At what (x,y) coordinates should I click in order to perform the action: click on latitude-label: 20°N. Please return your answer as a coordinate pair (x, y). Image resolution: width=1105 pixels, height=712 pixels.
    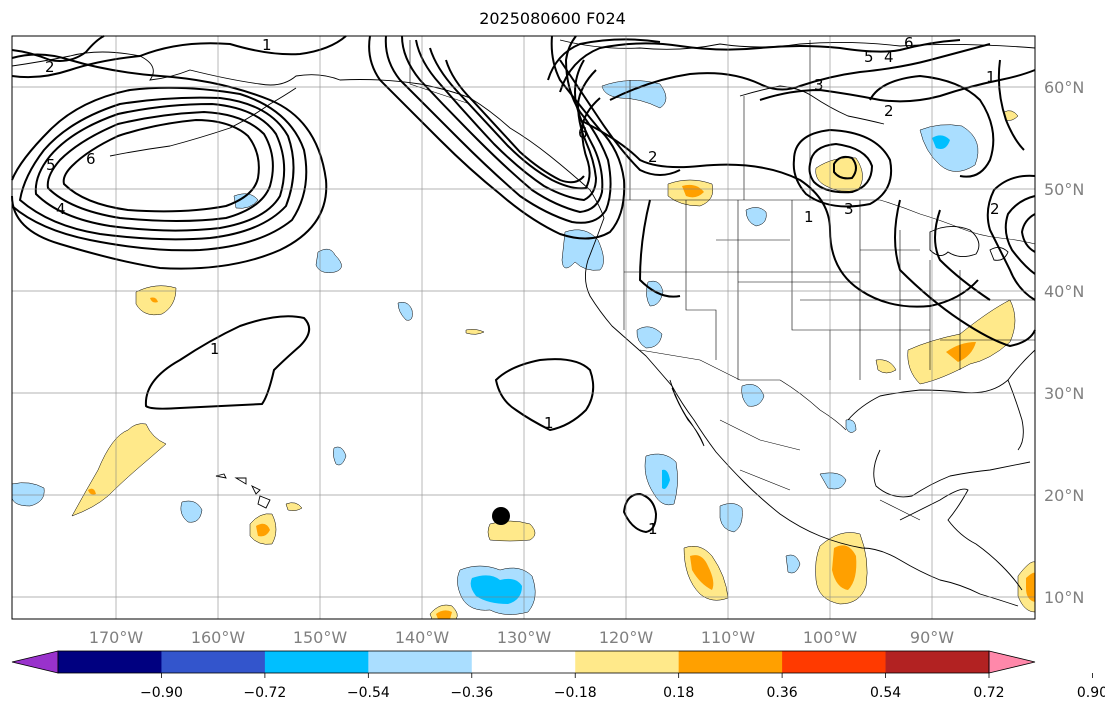
    Looking at the image, I should click on (1064, 495).